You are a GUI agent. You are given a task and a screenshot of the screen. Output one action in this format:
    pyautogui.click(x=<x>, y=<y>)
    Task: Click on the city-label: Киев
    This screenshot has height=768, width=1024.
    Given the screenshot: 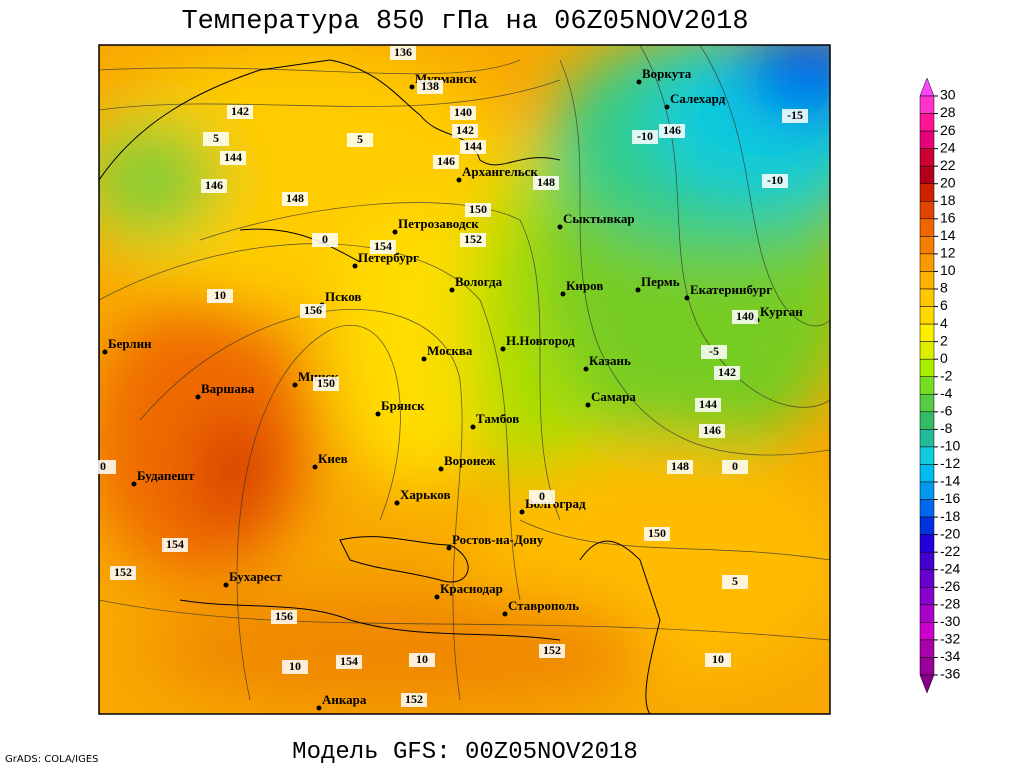 What is the action you would take?
    pyautogui.click(x=333, y=458)
    